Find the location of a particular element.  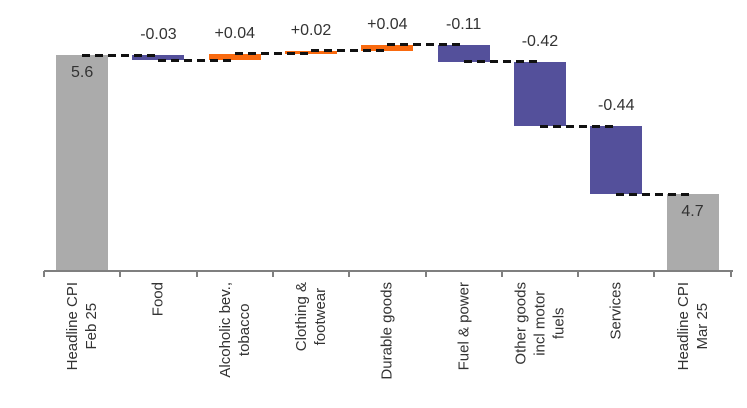

x-label-alcoholic-bev-tobacco: Alcoholic bev., tobacco is located at coordinates (235, 330).